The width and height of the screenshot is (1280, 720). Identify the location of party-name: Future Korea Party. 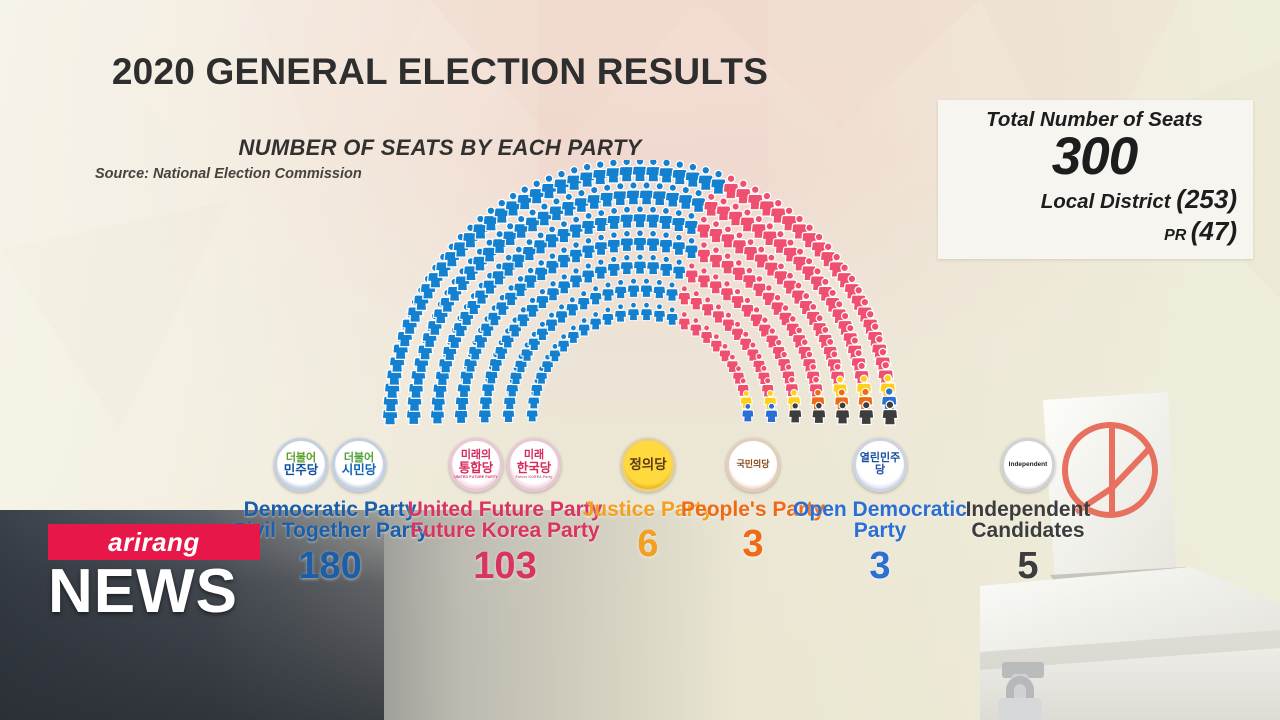
(505, 531).